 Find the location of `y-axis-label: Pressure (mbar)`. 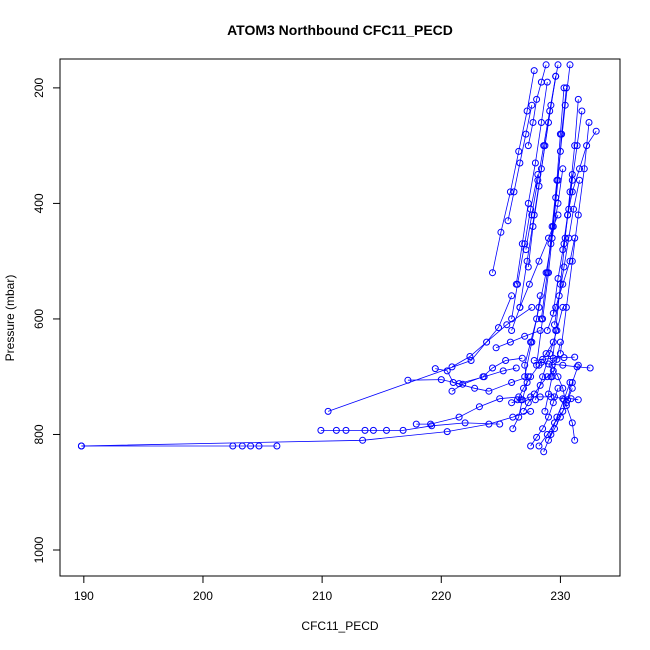

y-axis-label: Pressure (mbar) is located at coordinates (10, 318).